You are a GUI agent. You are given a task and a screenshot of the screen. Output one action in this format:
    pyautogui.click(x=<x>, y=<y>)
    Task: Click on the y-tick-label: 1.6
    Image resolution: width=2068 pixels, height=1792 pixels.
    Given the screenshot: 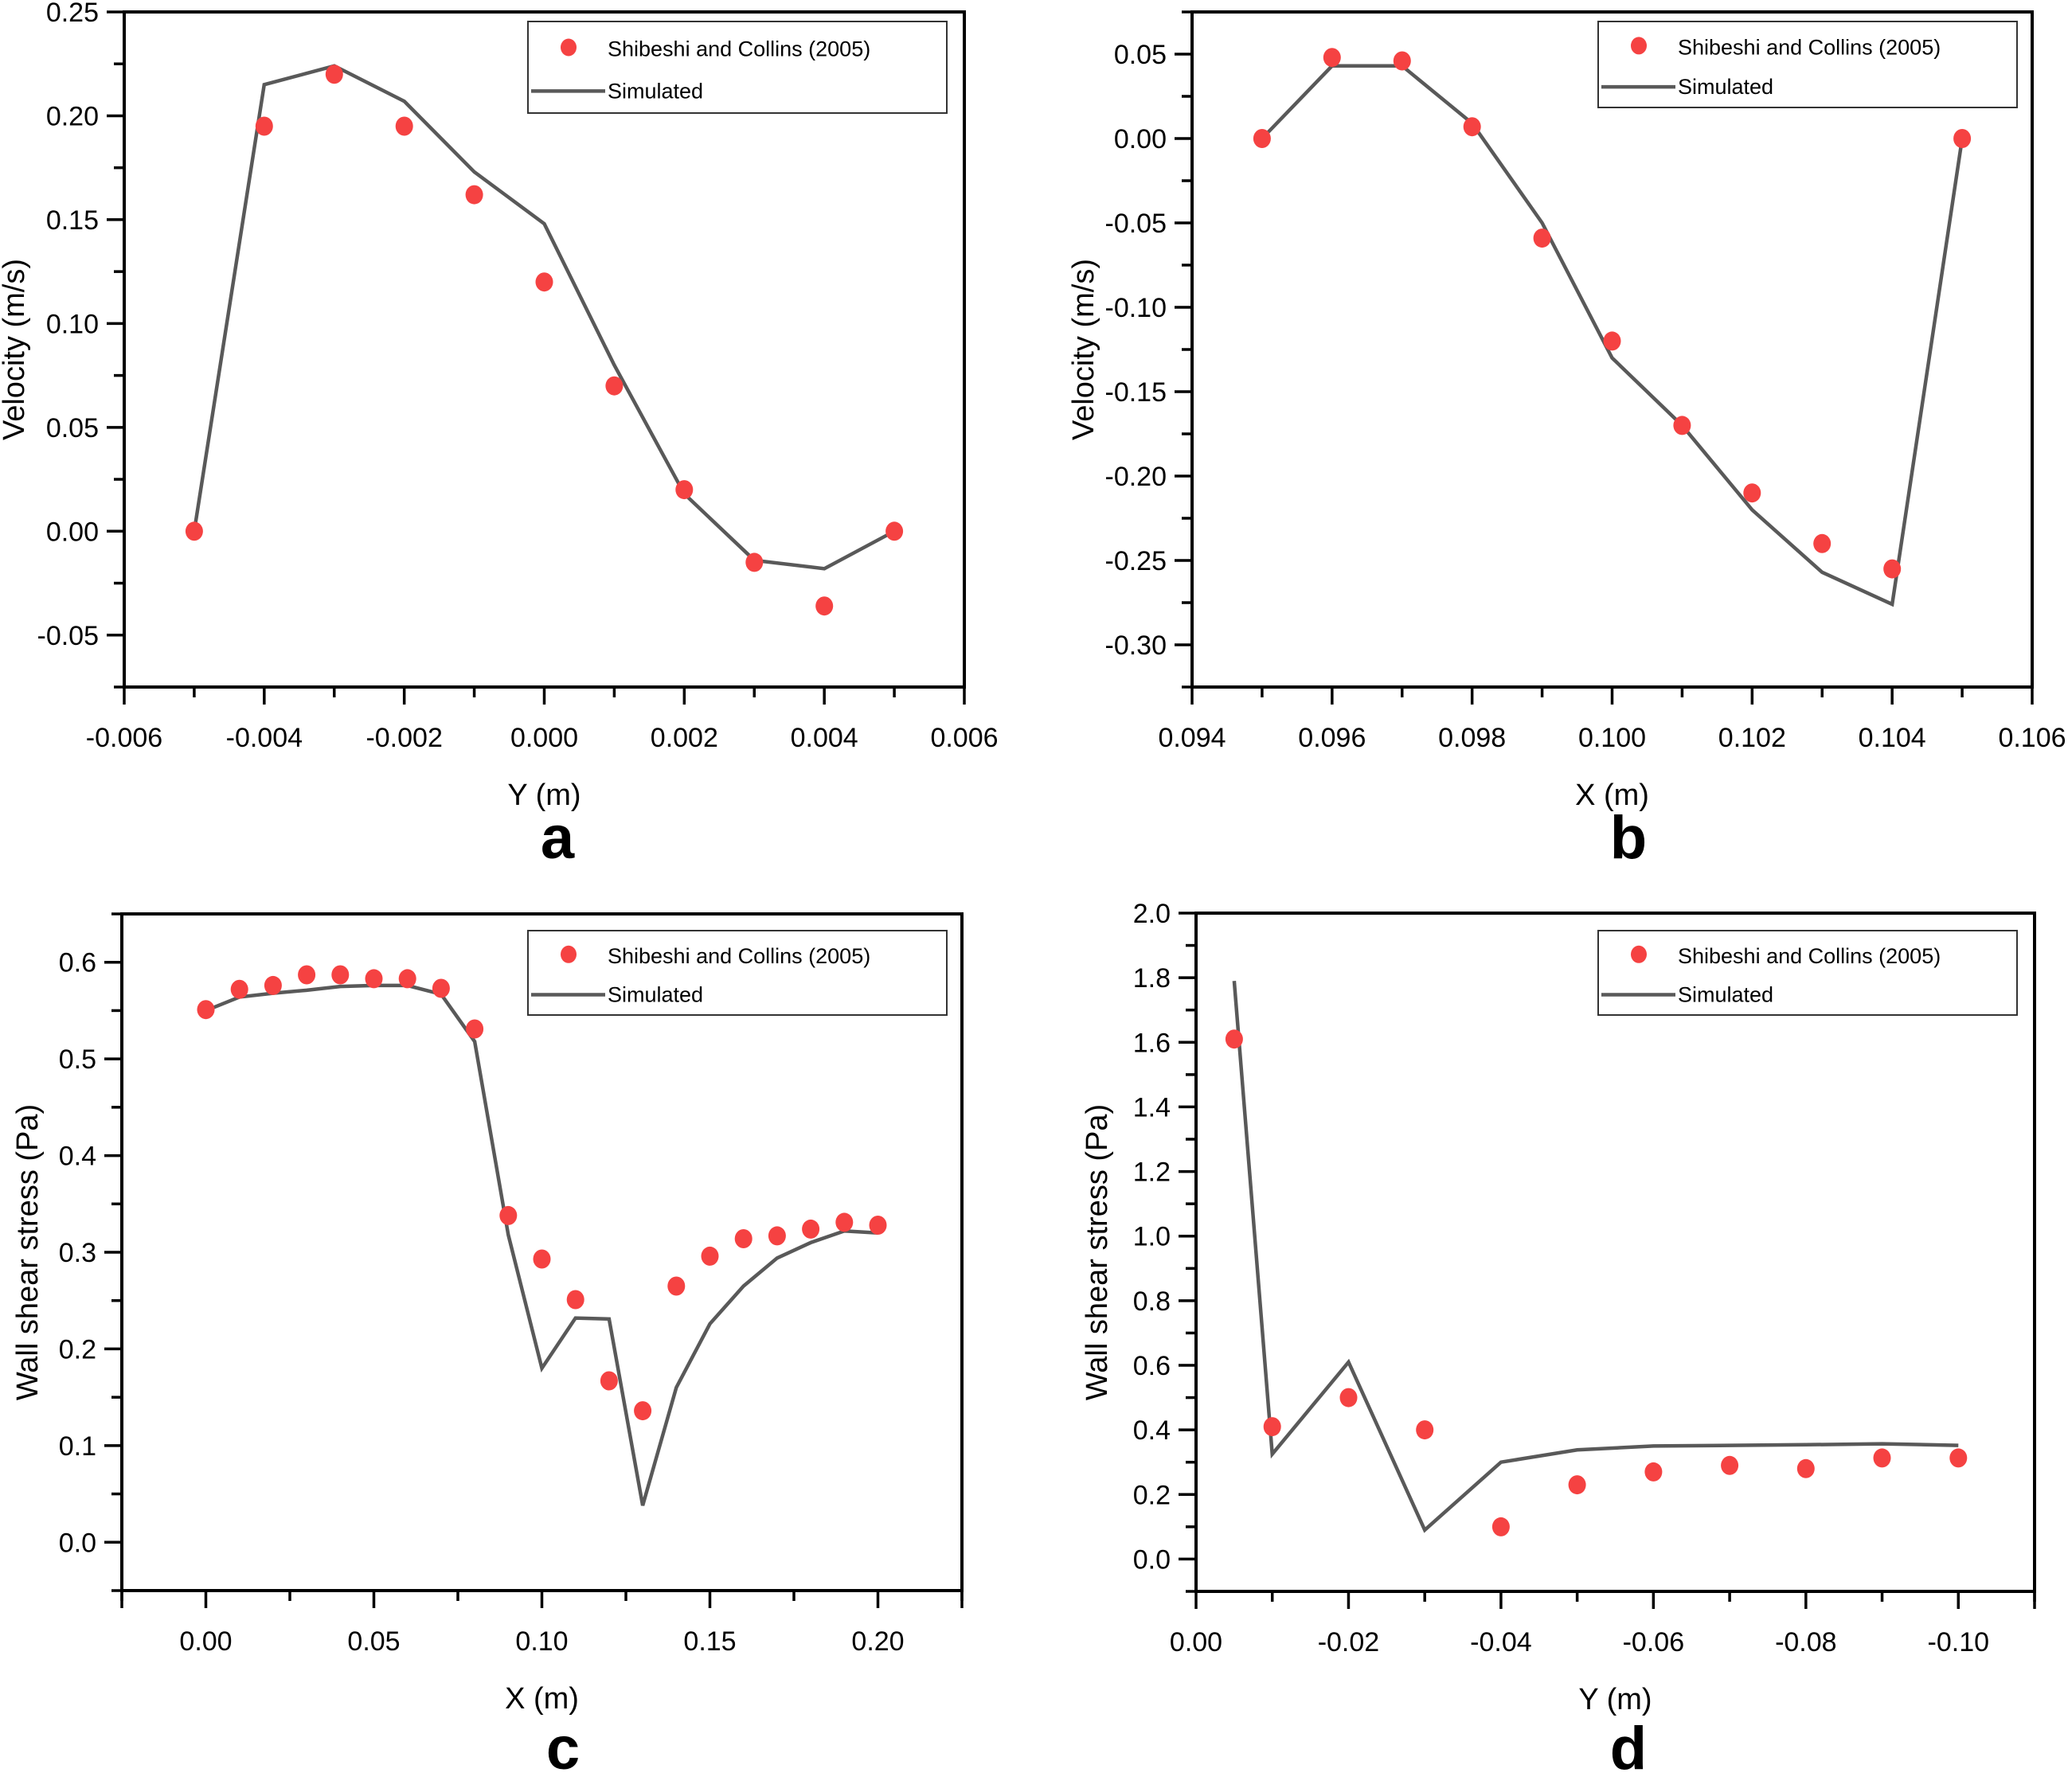 What is the action you would take?
    pyautogui.click(x=1152, y=1043)
    